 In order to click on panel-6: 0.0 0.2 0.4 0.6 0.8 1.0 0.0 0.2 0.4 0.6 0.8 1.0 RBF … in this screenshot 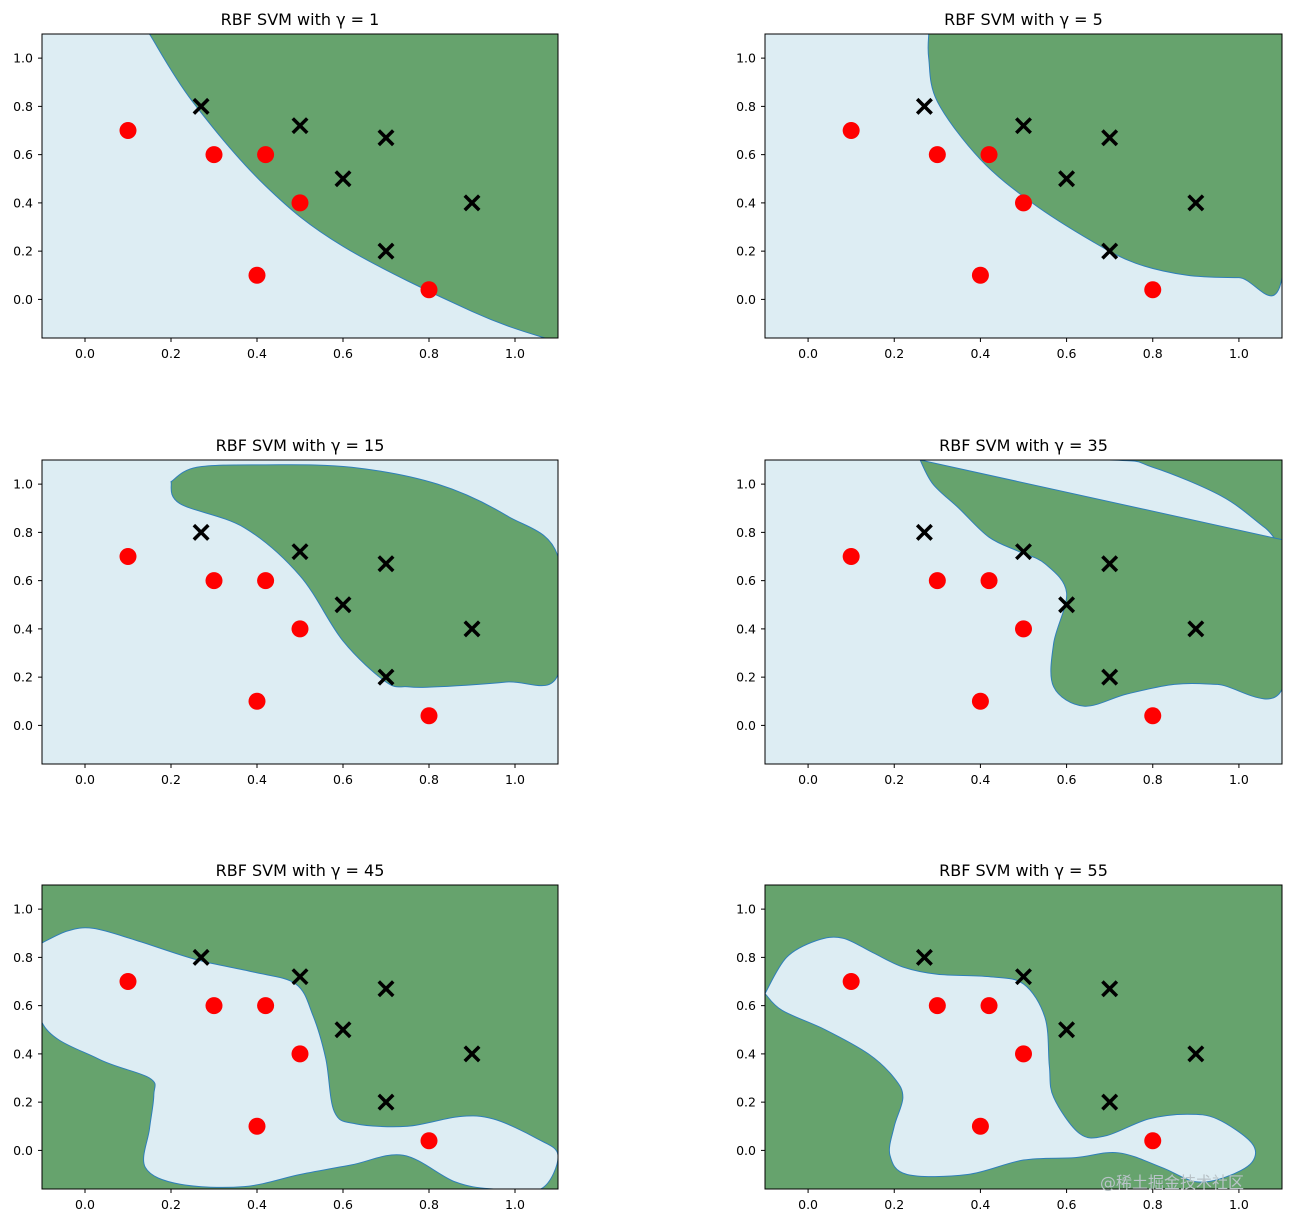, I will do `click(1009, 1036)`.